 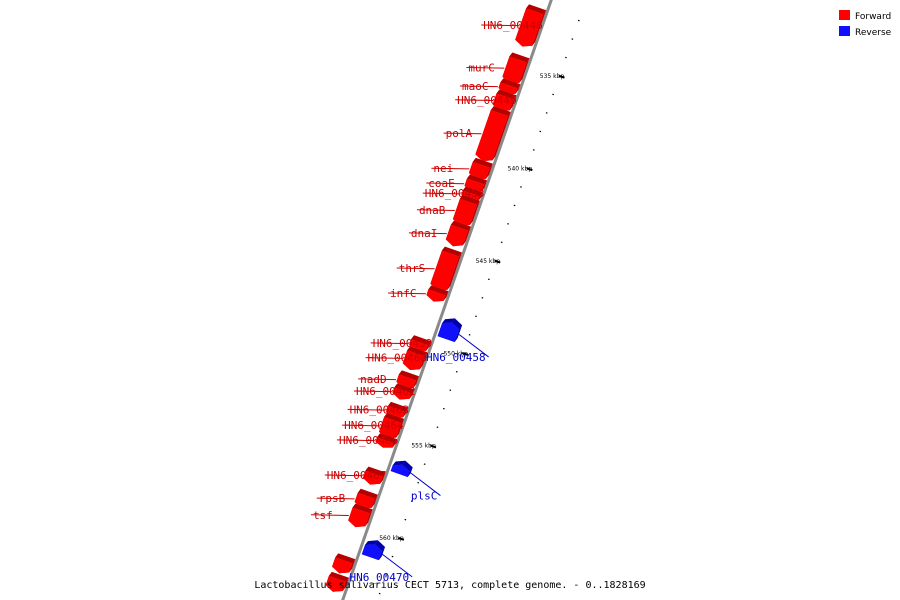 I want to click on gene-polA: polA, so click(x=477, y=134).